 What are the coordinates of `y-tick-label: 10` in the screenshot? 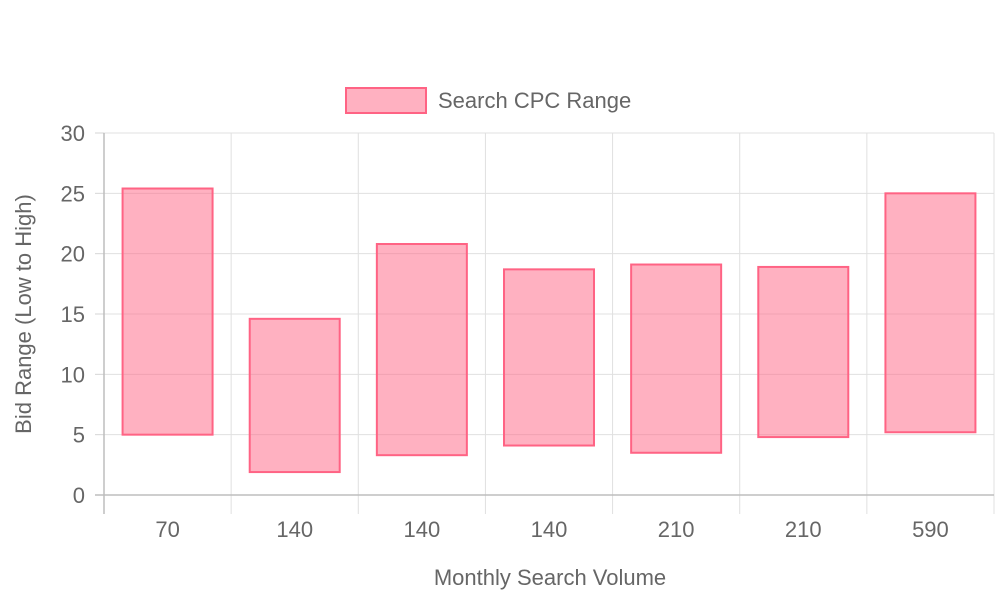 It's located at (73, 374).